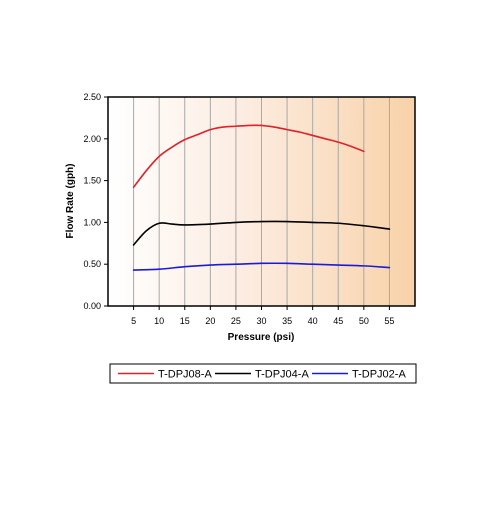 This screenshot has height=506, width=501. What do you see at coordinates (379, 375) in the screenshot?
I see `legend-label: T-DPJ02-A` at bounding box center [379, 375].